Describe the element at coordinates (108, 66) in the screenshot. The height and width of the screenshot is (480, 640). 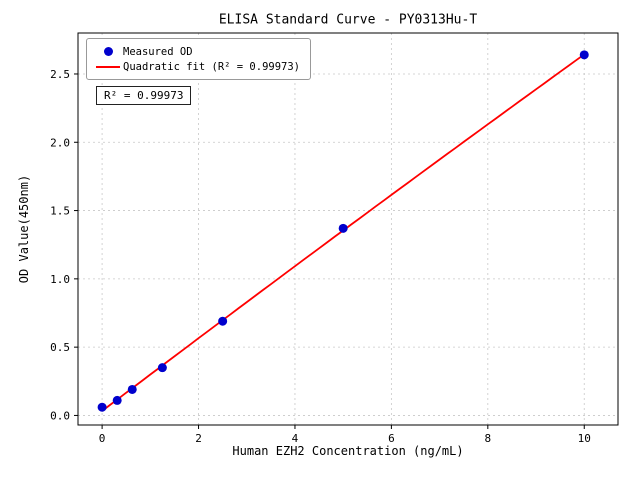
I see `fit-line-marker-icon` at that location.